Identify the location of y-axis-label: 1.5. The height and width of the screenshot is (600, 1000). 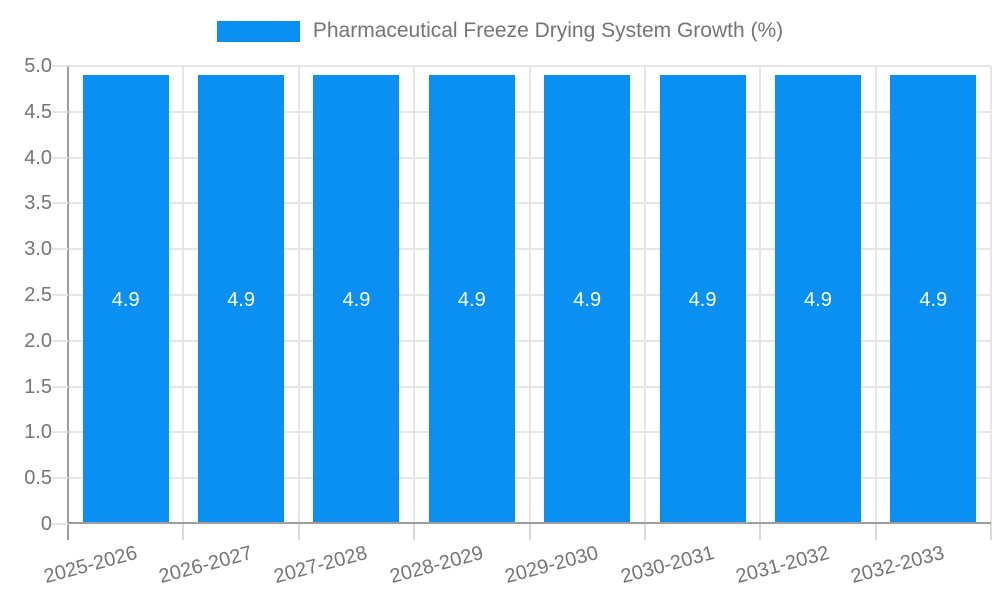
(38, 386).